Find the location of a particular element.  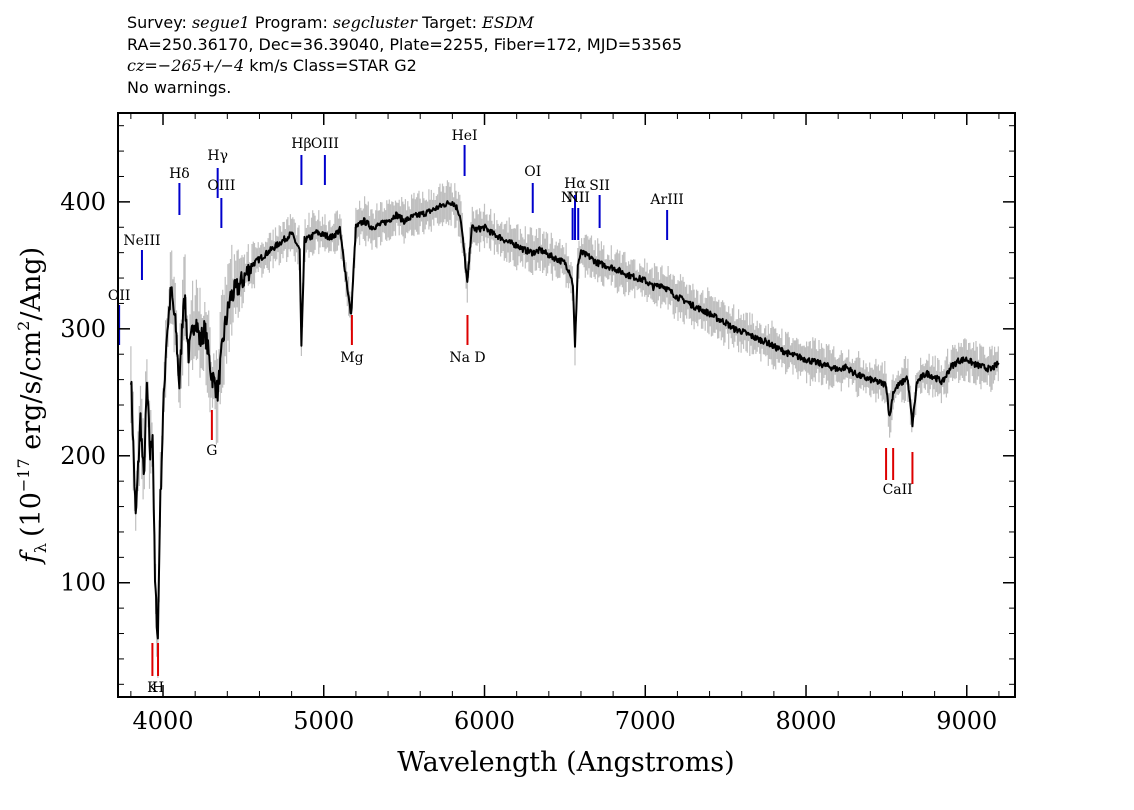

x-tick-label: 5000 is located at coordinates (323, 721).